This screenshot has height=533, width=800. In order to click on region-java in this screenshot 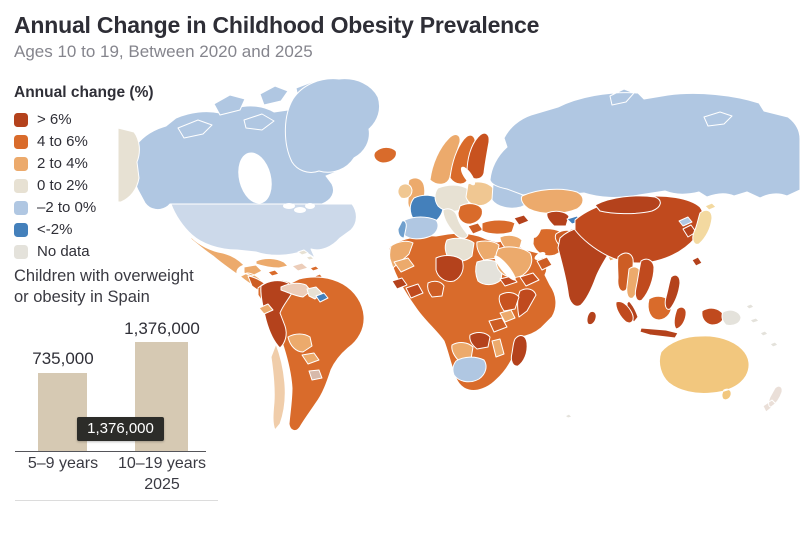, I will do `click(659, 333)`.